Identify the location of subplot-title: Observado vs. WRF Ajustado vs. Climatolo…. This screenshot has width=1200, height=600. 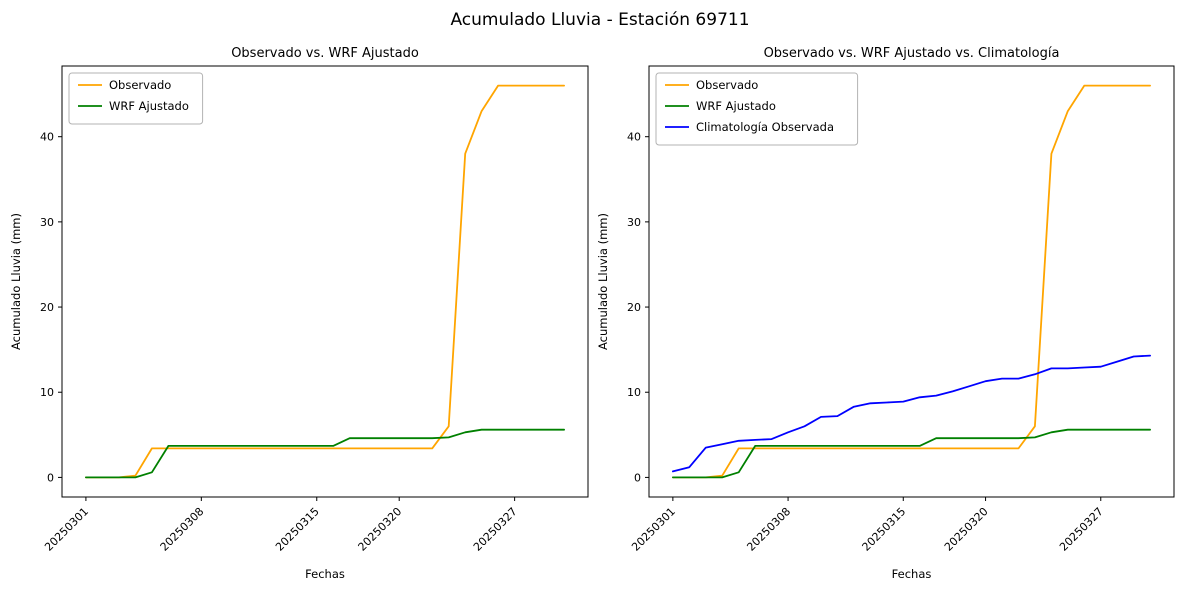
(912, 53).